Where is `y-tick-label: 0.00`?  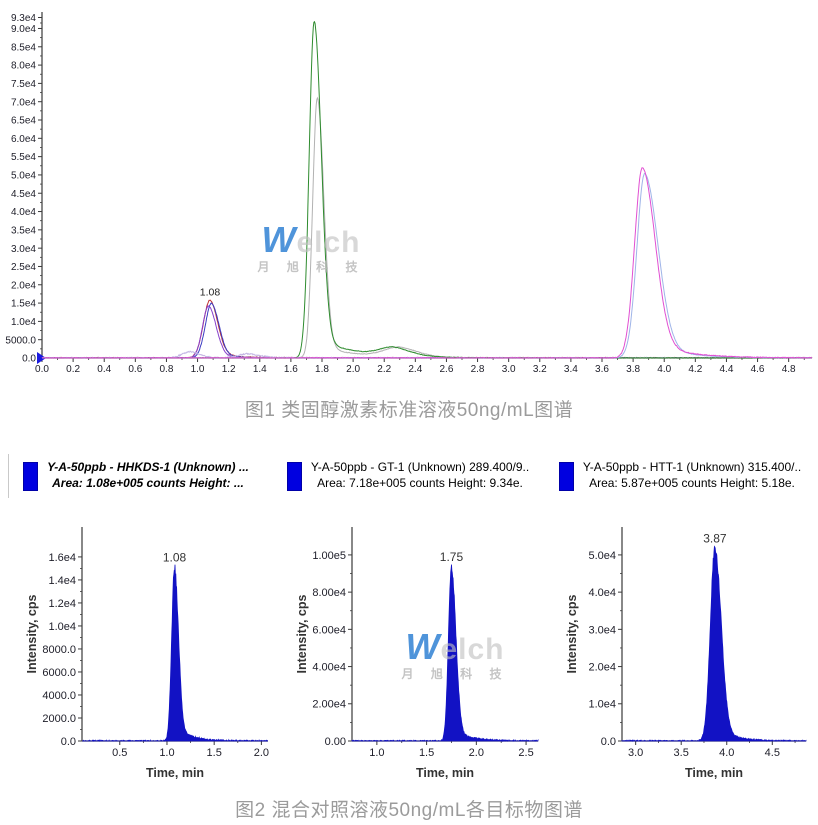 y-tick-label: 0.00 is located at coordinates (335, 742).